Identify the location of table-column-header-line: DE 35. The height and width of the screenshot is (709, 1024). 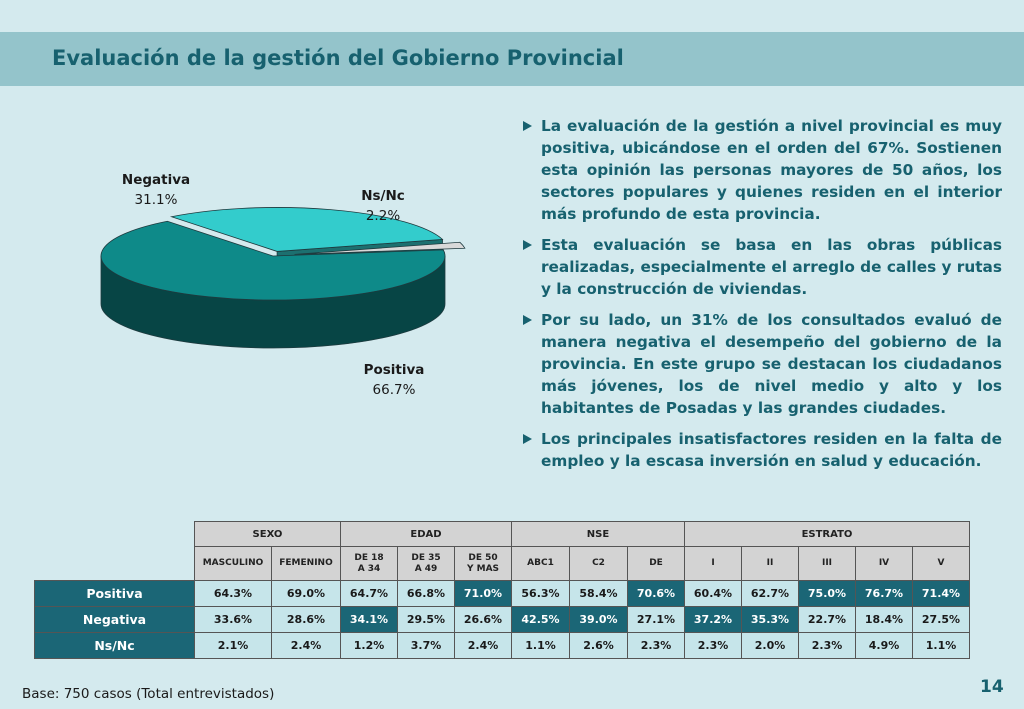
(426, 557).